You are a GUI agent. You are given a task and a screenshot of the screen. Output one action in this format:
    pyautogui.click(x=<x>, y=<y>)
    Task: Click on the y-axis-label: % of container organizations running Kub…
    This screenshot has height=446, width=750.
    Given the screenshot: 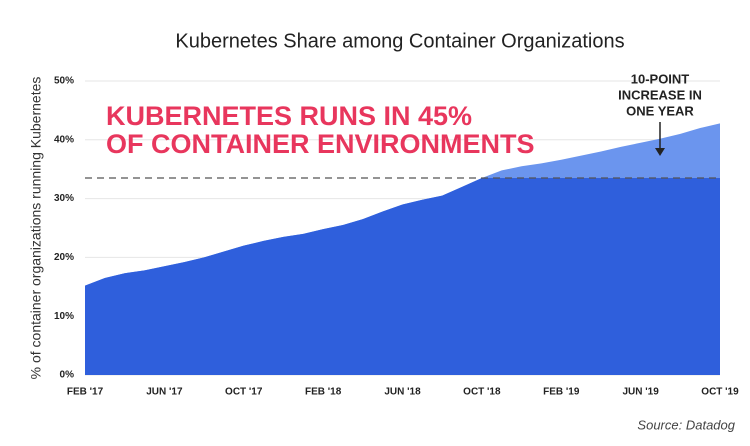 What is the action you would take?
    pyautogui.click(x=36, y=228)
    